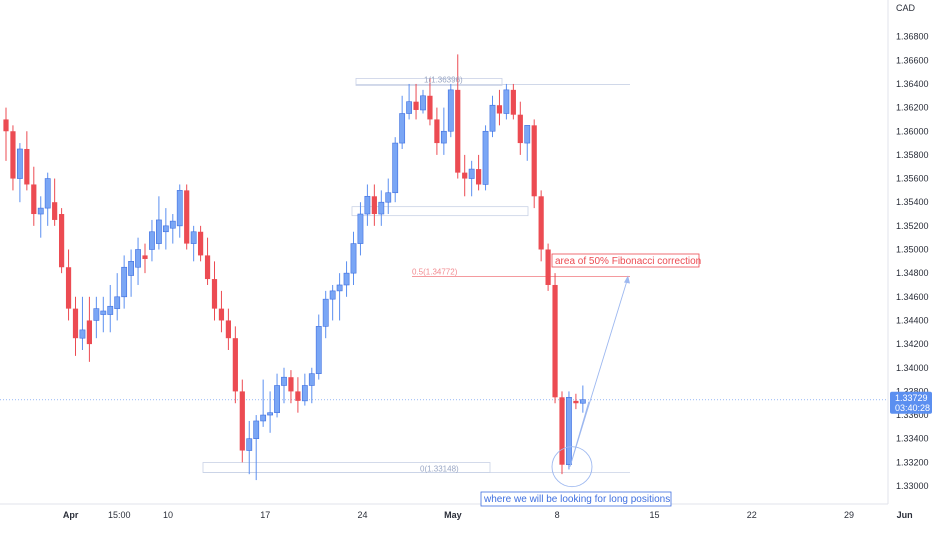  What do you see at coordinates (912, 226) in the screenshot?
I see `price-tick-label: 1.35200` at bounding box center [912, 226].